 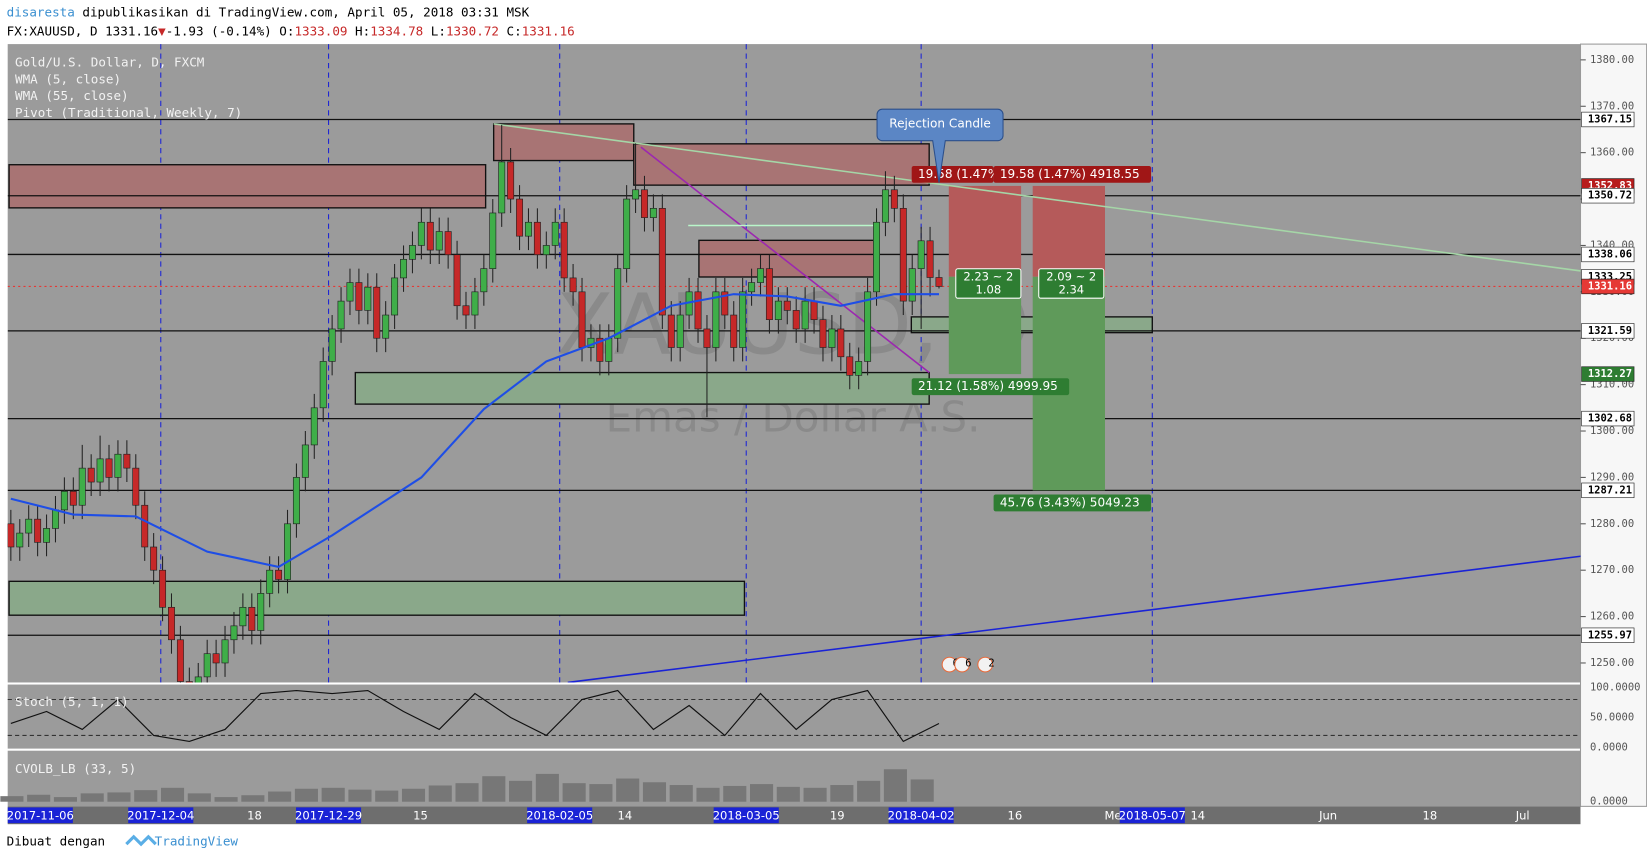 What do you see at coordinates (1327, 815) in the screenshot?
I see `x-tick-label: Jun` at bounding box center [1327, 815].